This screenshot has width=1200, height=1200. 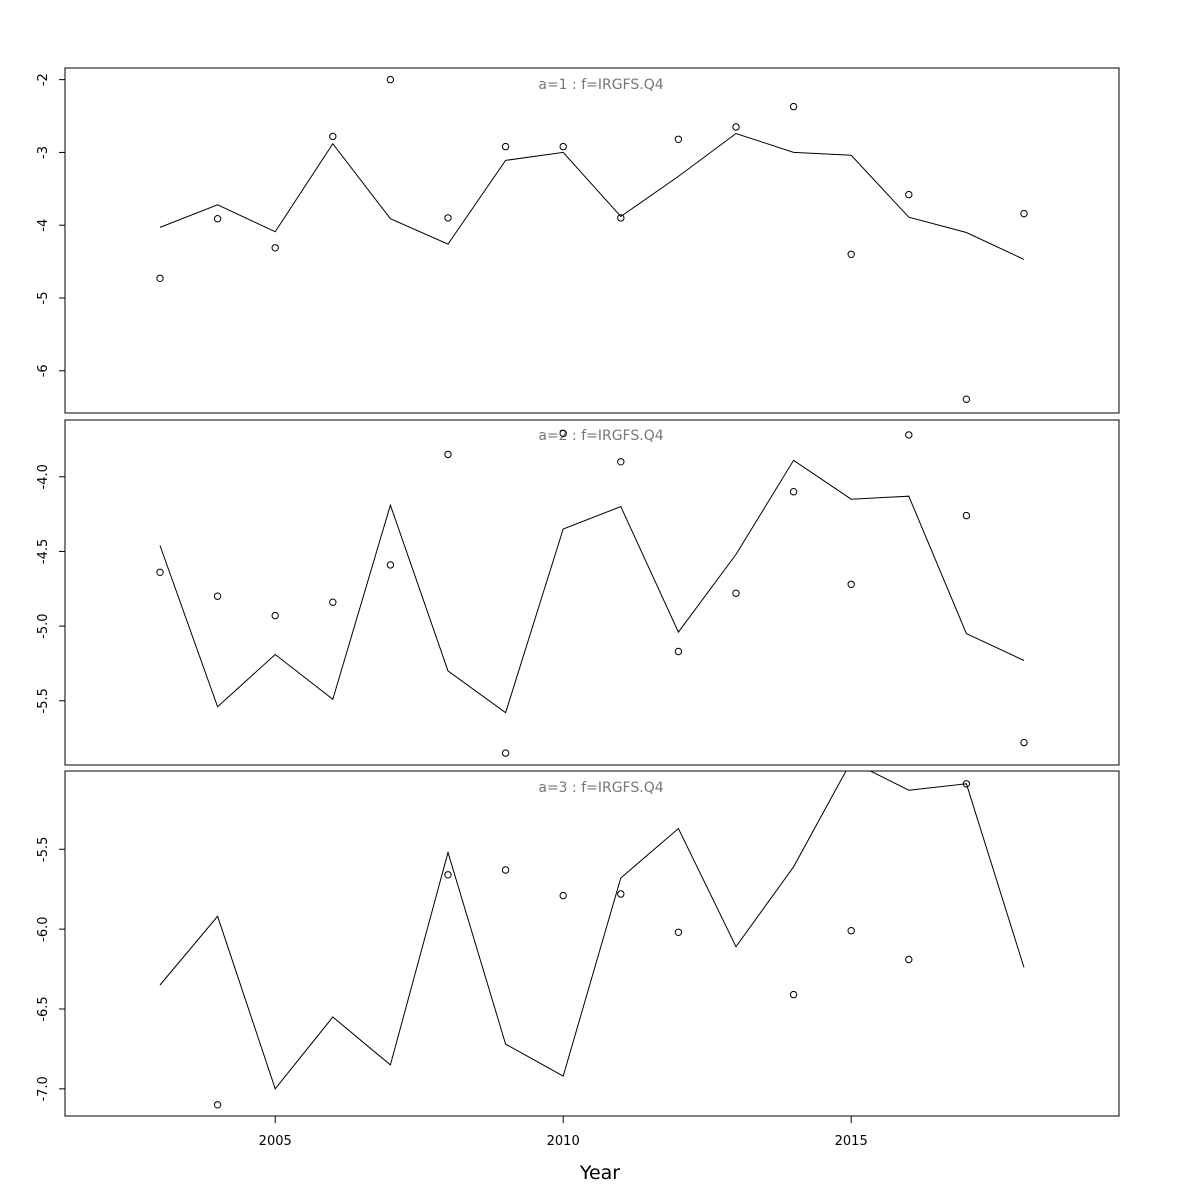 I want to click on y-tick-label: -4, so click(x=43, y=225).